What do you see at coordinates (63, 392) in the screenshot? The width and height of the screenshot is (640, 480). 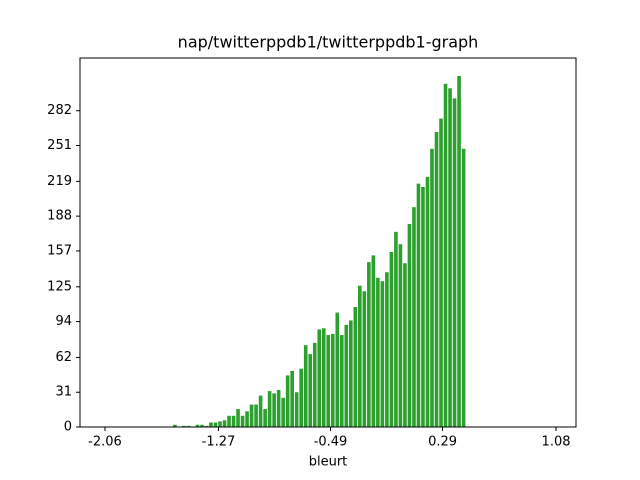 I see `y-tick-label: 31` at bounding box center [63, 392].